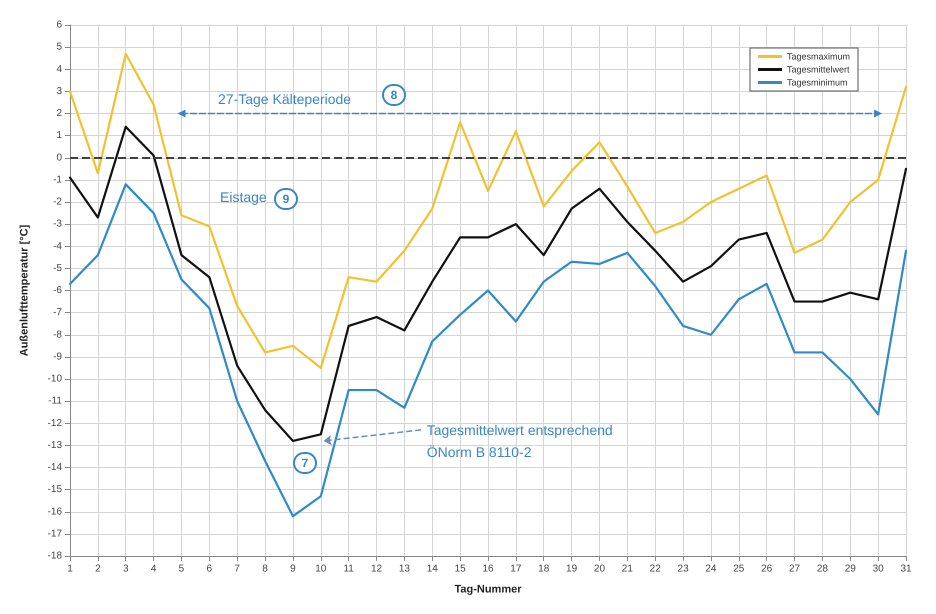  What do you see at coordinates (305, 463) in the screenshot?
I see `annotation: 7` at bounding box center [305, 463].